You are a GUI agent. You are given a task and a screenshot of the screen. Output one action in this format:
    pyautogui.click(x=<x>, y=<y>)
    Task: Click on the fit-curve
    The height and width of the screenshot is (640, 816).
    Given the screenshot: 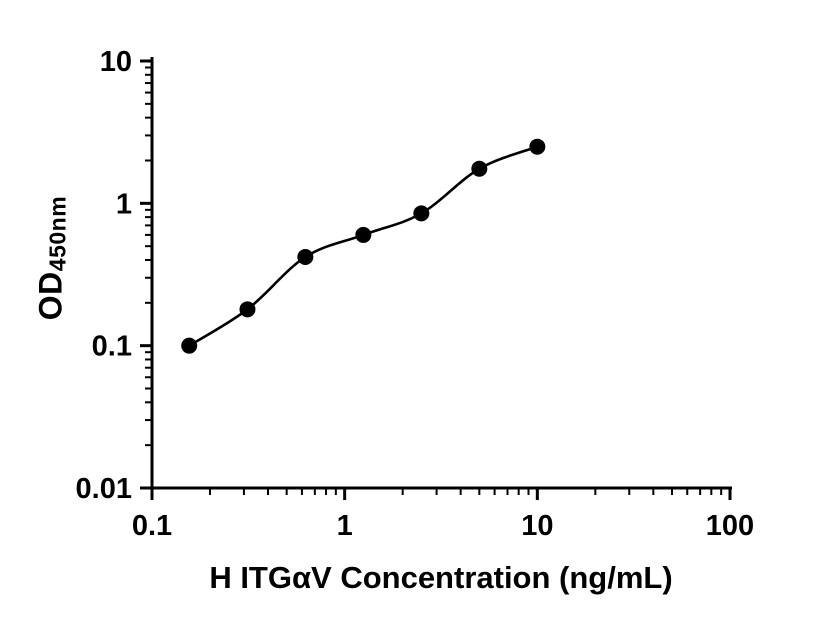 What is the action you would take?
    pyautogui.click(x=363, y=246)
    